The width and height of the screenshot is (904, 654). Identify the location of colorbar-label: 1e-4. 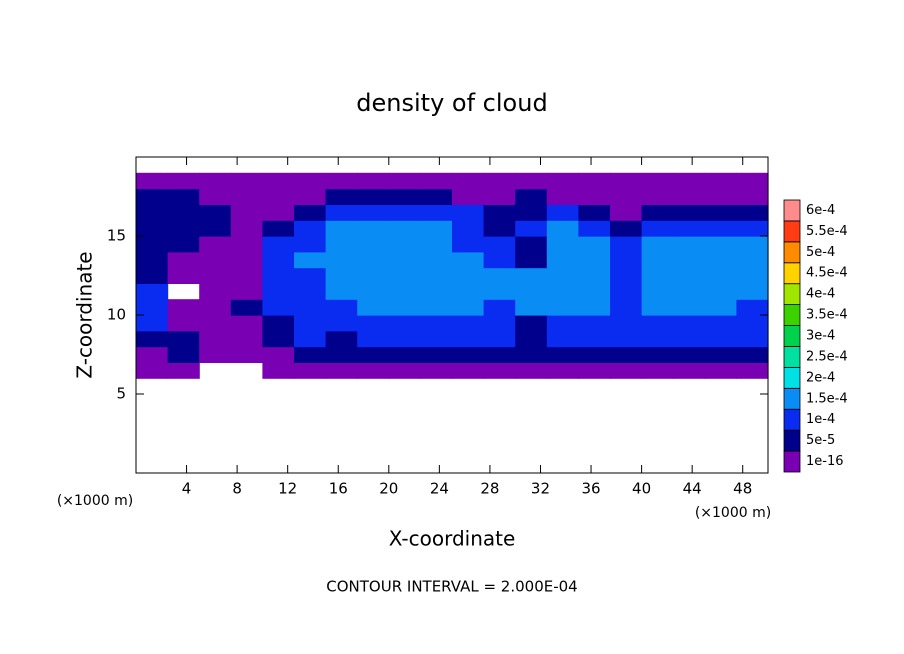
(820, 419).